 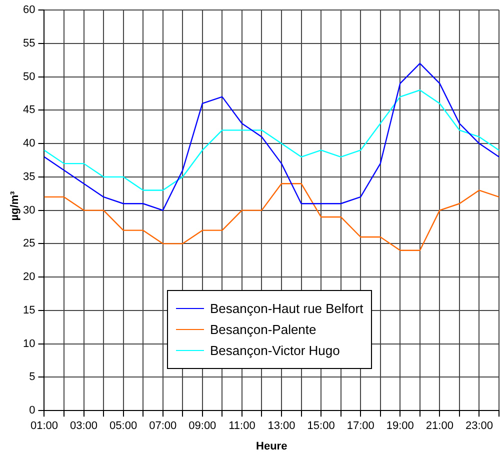 I want to click on y-tick-label: 25, so click(x=29, y=244).